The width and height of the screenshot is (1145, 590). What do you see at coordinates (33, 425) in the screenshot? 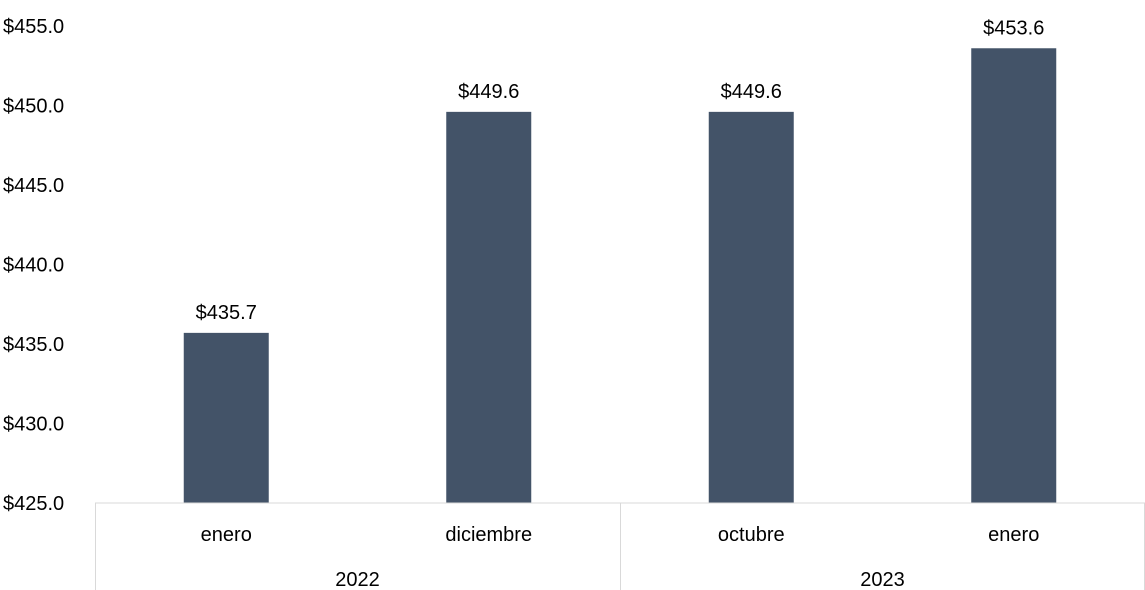
I see `y-tick-label: $430.0` at bounding box center [33, 425].